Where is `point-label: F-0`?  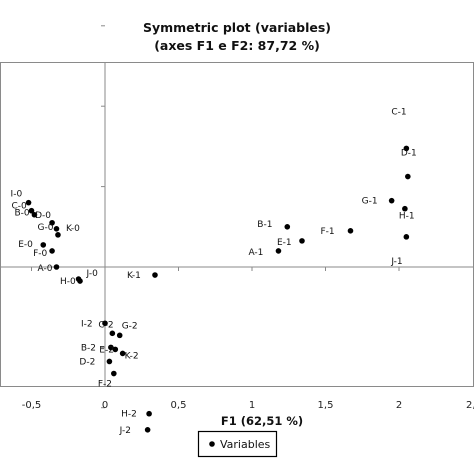 point-label: F-0 is located at coordinates (40, 254).